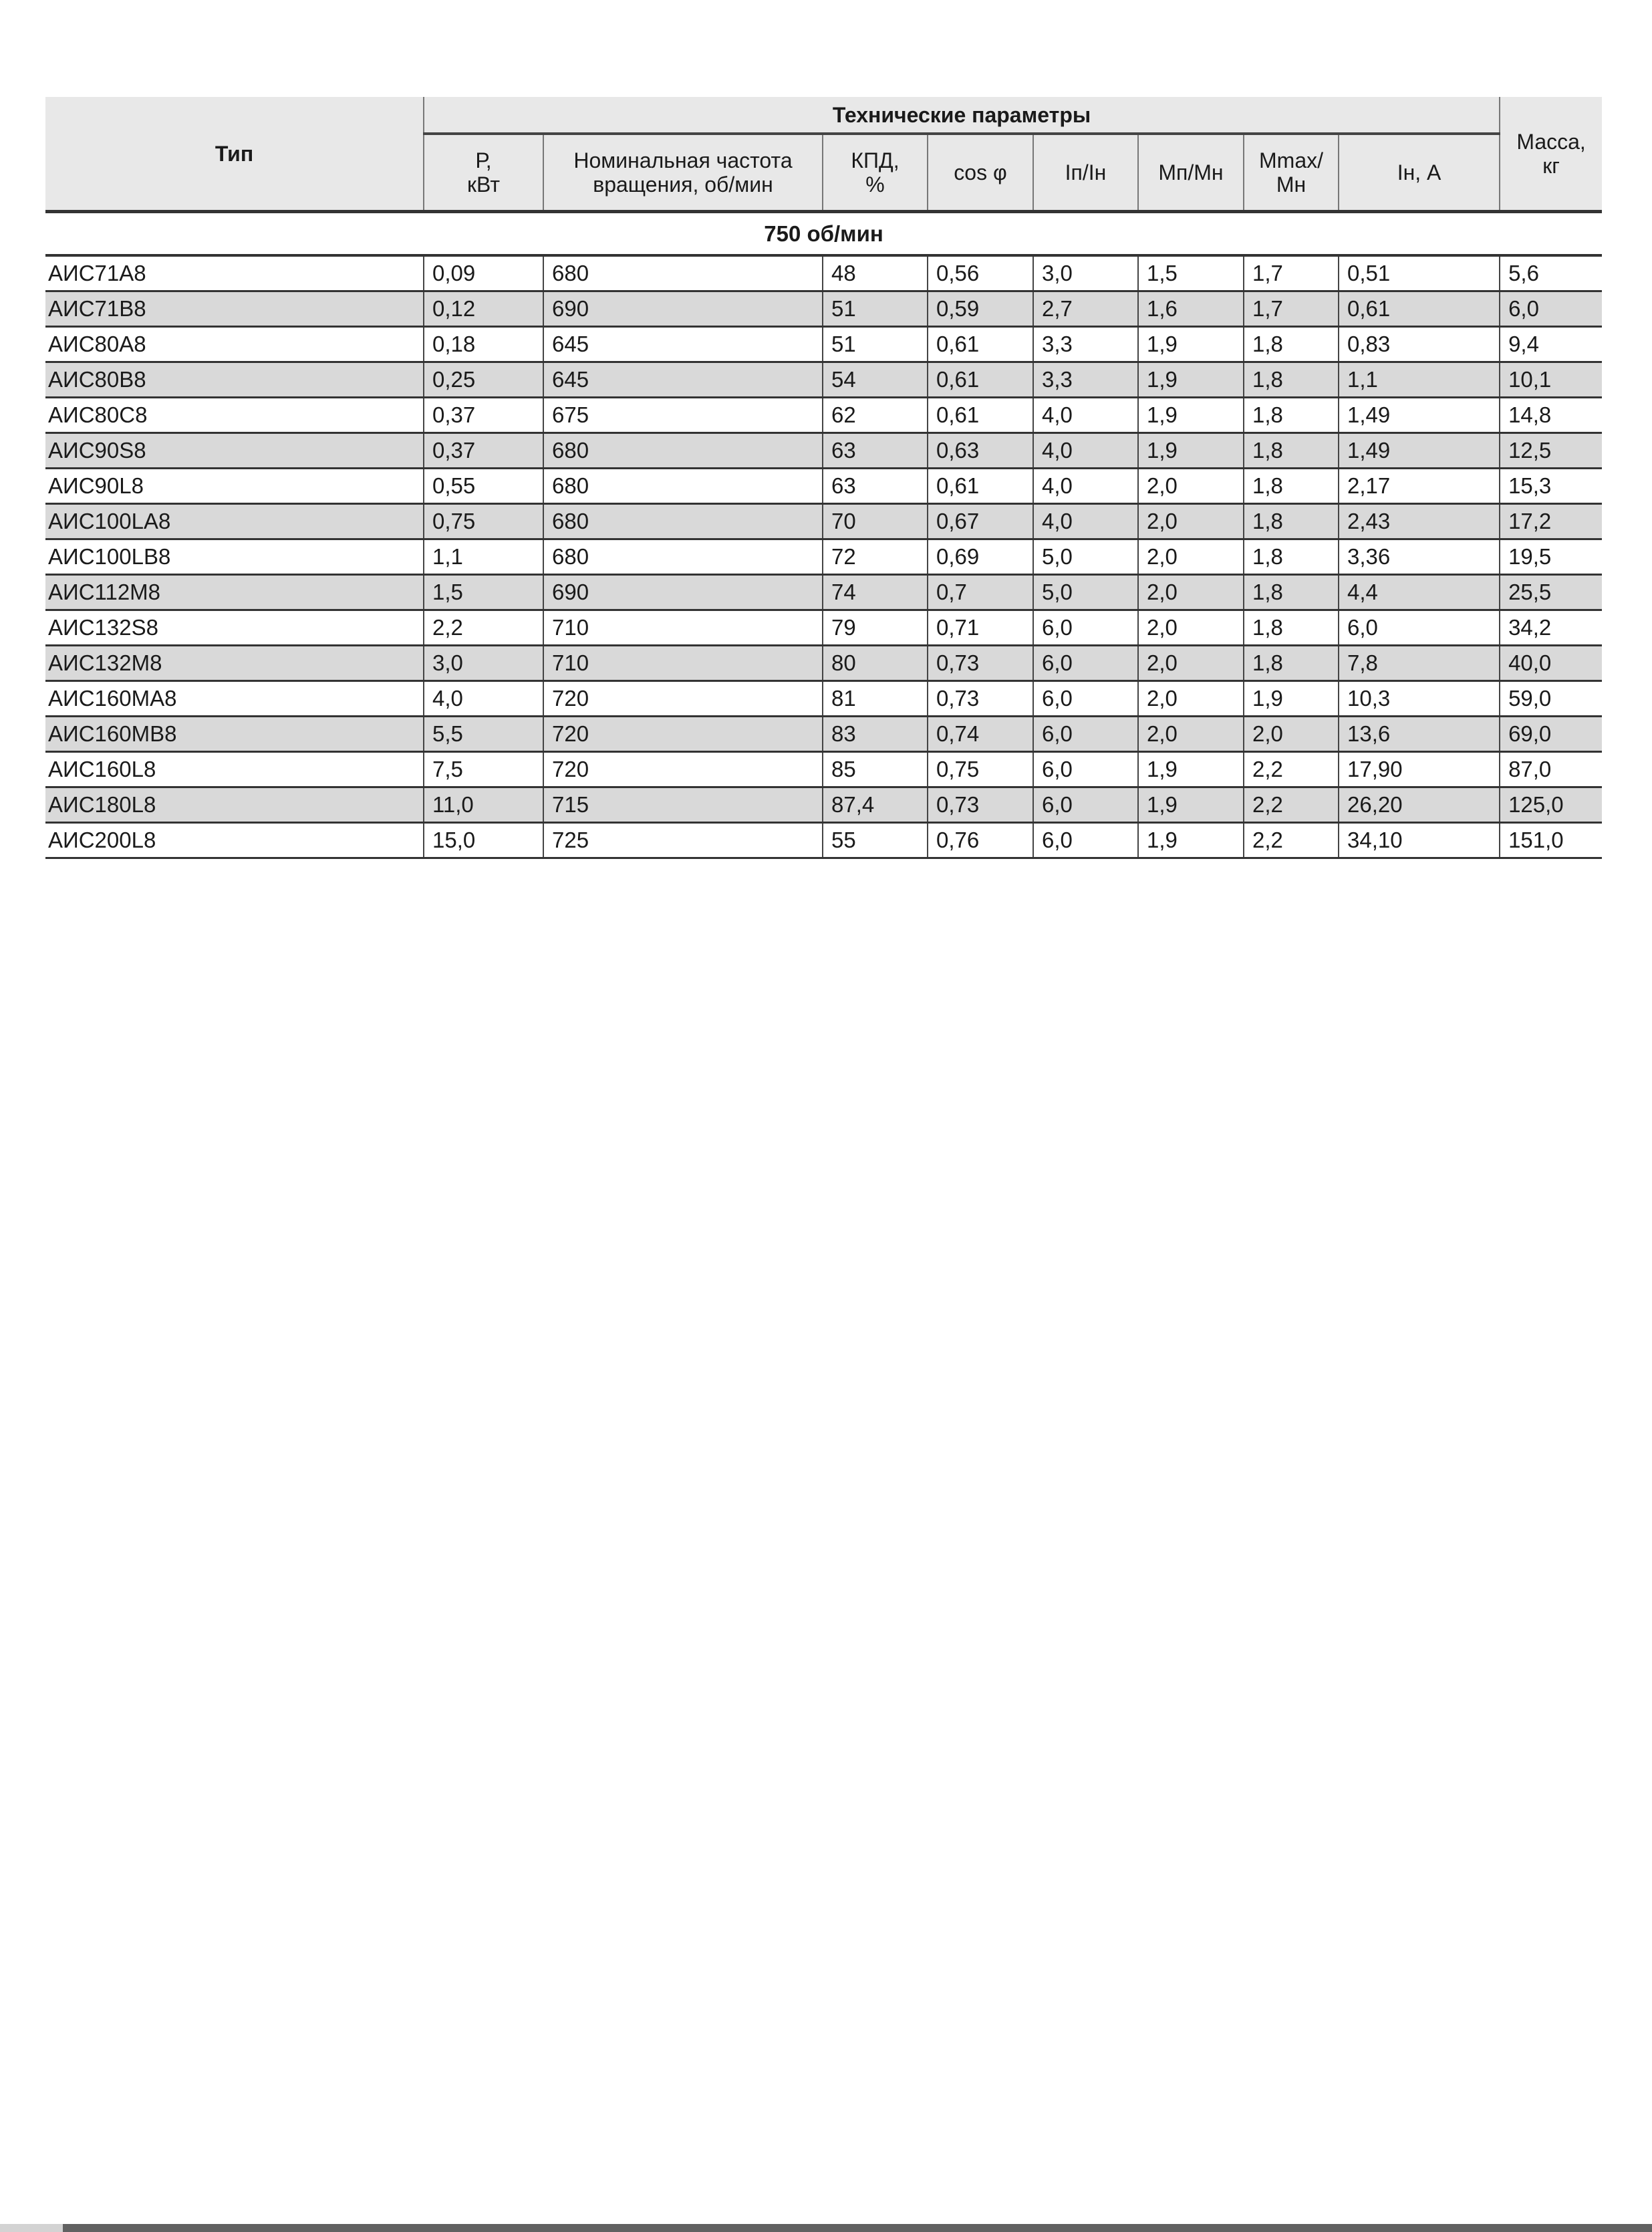 This screenshot has width=1652, height=2232. I want to click on value-cell: 2,2, so click(1291, 840).